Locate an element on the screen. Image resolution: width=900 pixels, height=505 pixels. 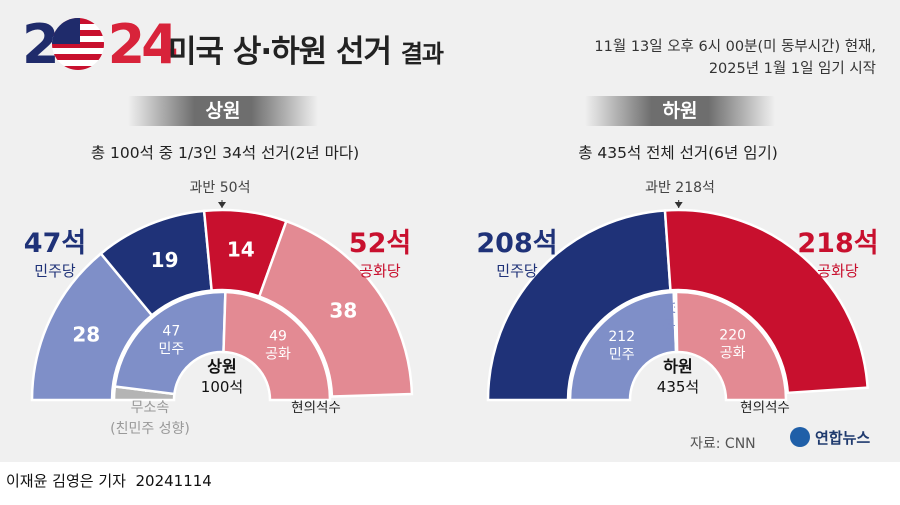
page-title: 미국 상·하원 선거 결과 is located at coordinates (306, 48).